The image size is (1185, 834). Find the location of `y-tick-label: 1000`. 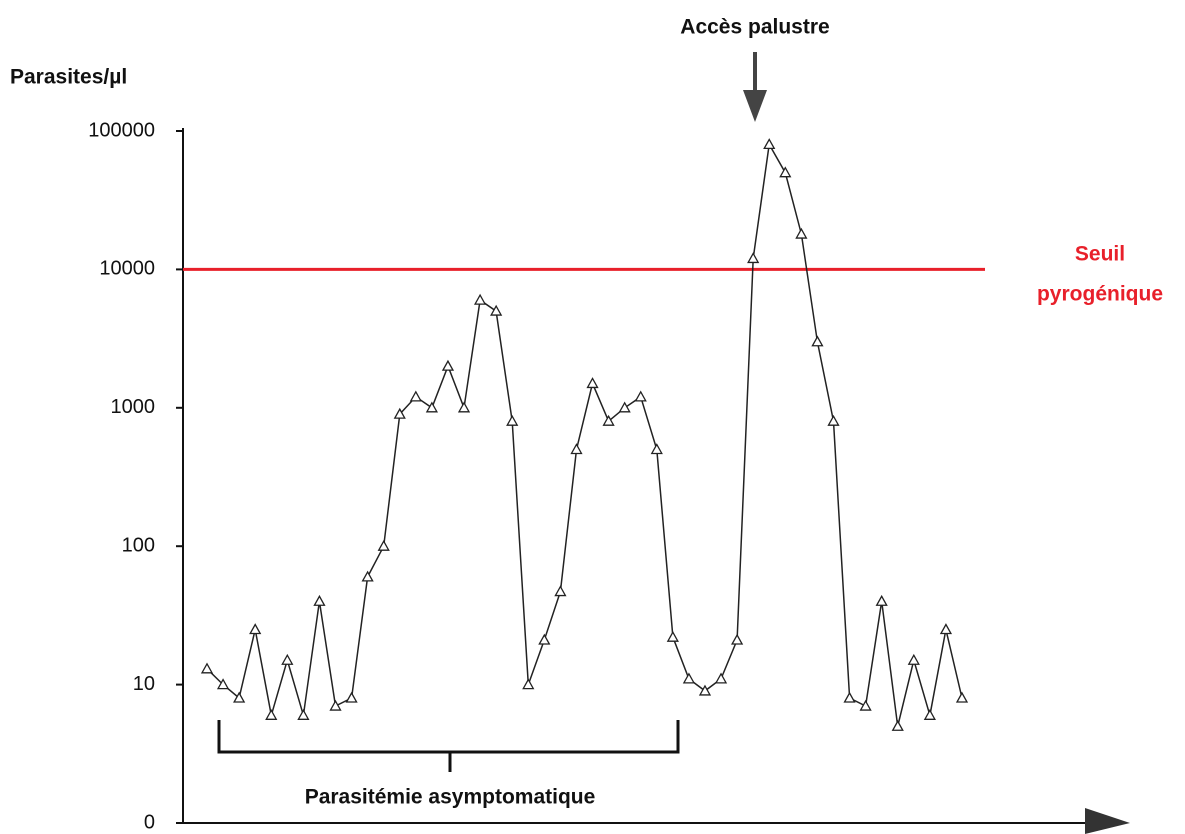

y-tick-label: 1000 is located at coordinates (133, 407).